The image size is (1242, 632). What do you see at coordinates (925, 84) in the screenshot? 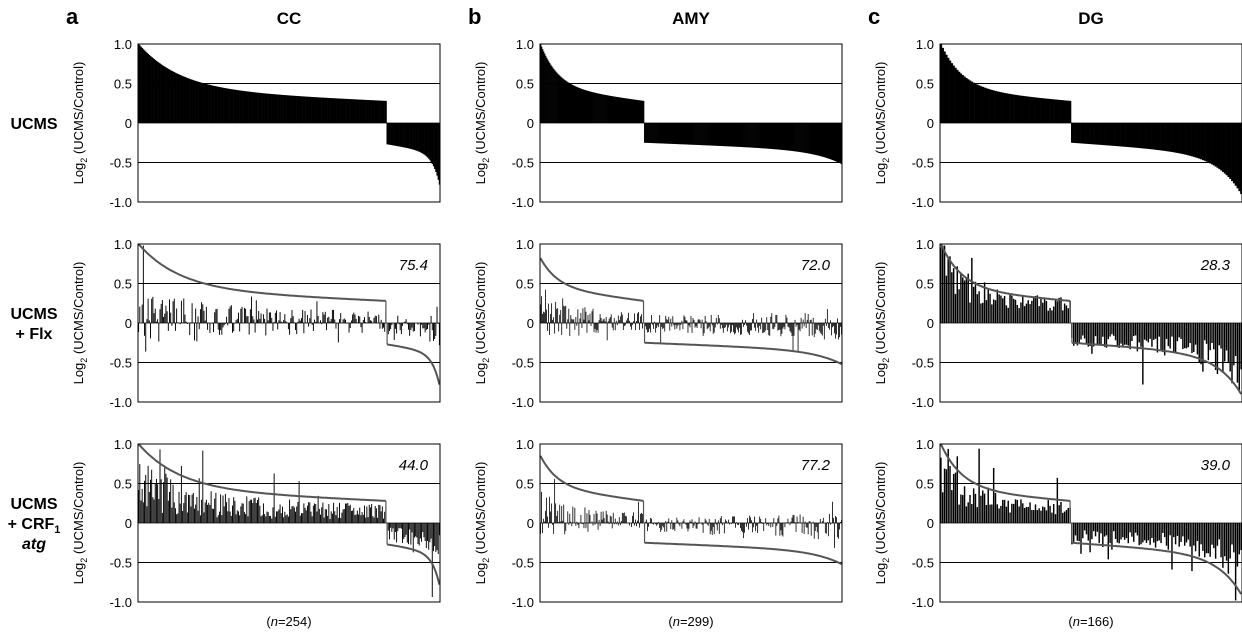
I see `y-tick-label: 0.5` at bounding box center [925, 84].